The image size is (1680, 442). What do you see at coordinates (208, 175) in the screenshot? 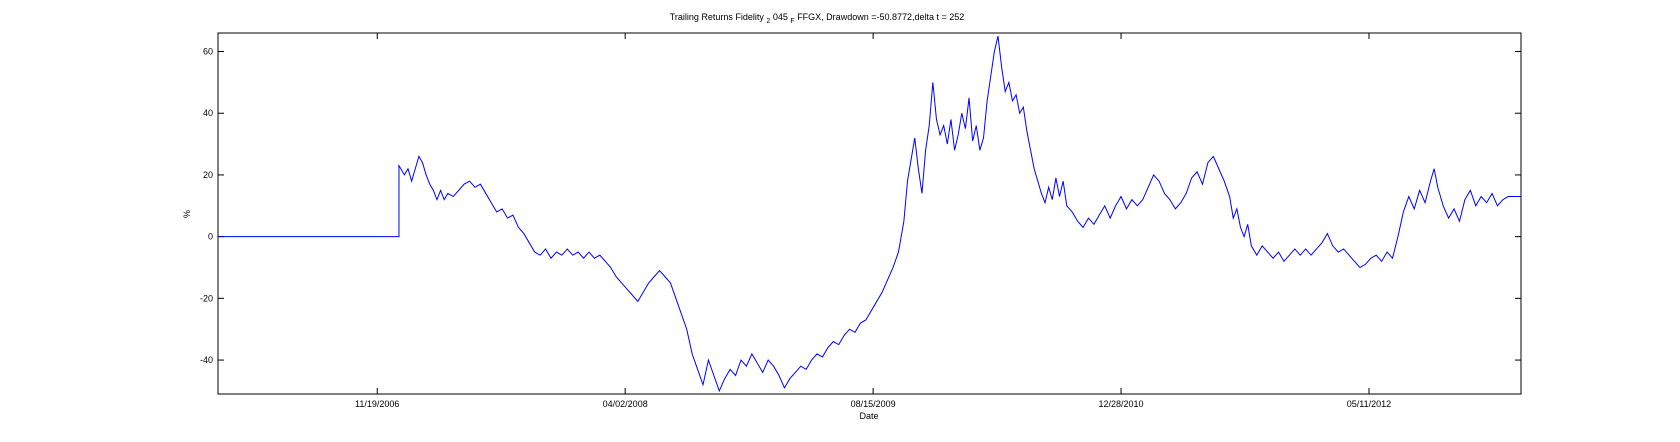
I see `y-tick-label: 20` at bounding box center [208, 175].